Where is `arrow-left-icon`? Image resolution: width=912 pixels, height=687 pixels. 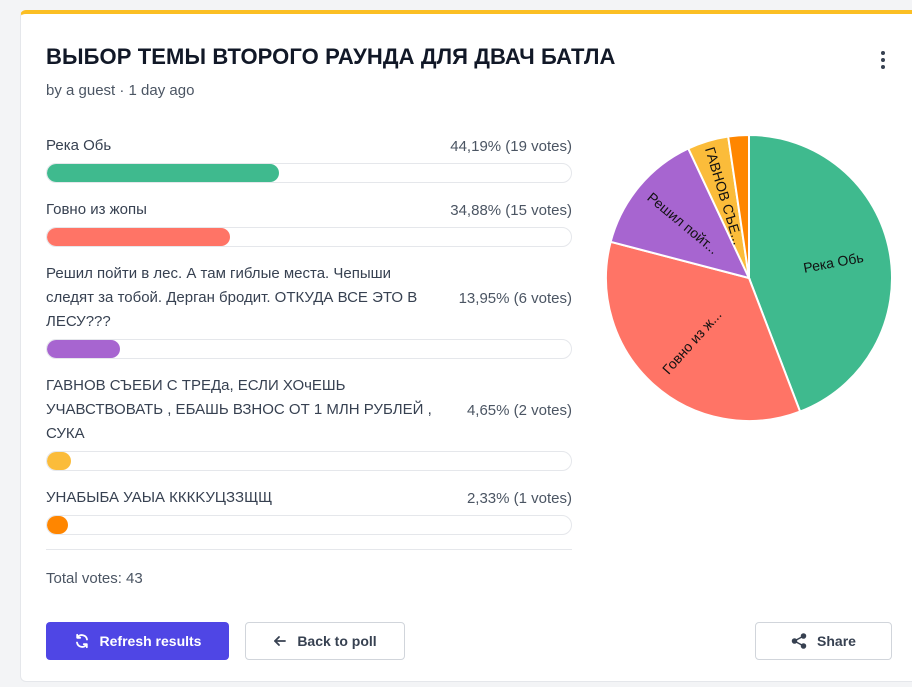
arrow-left-icon is located at coordinates (280, 641).